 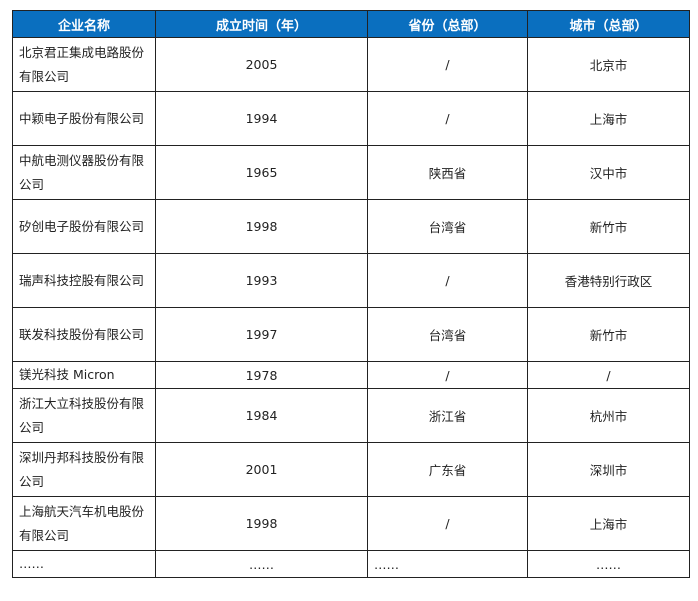 What do you see at coordinates (608, 64) in the screenshot?
I see `cell-city: 北京市` at bounding box center [608, 64].